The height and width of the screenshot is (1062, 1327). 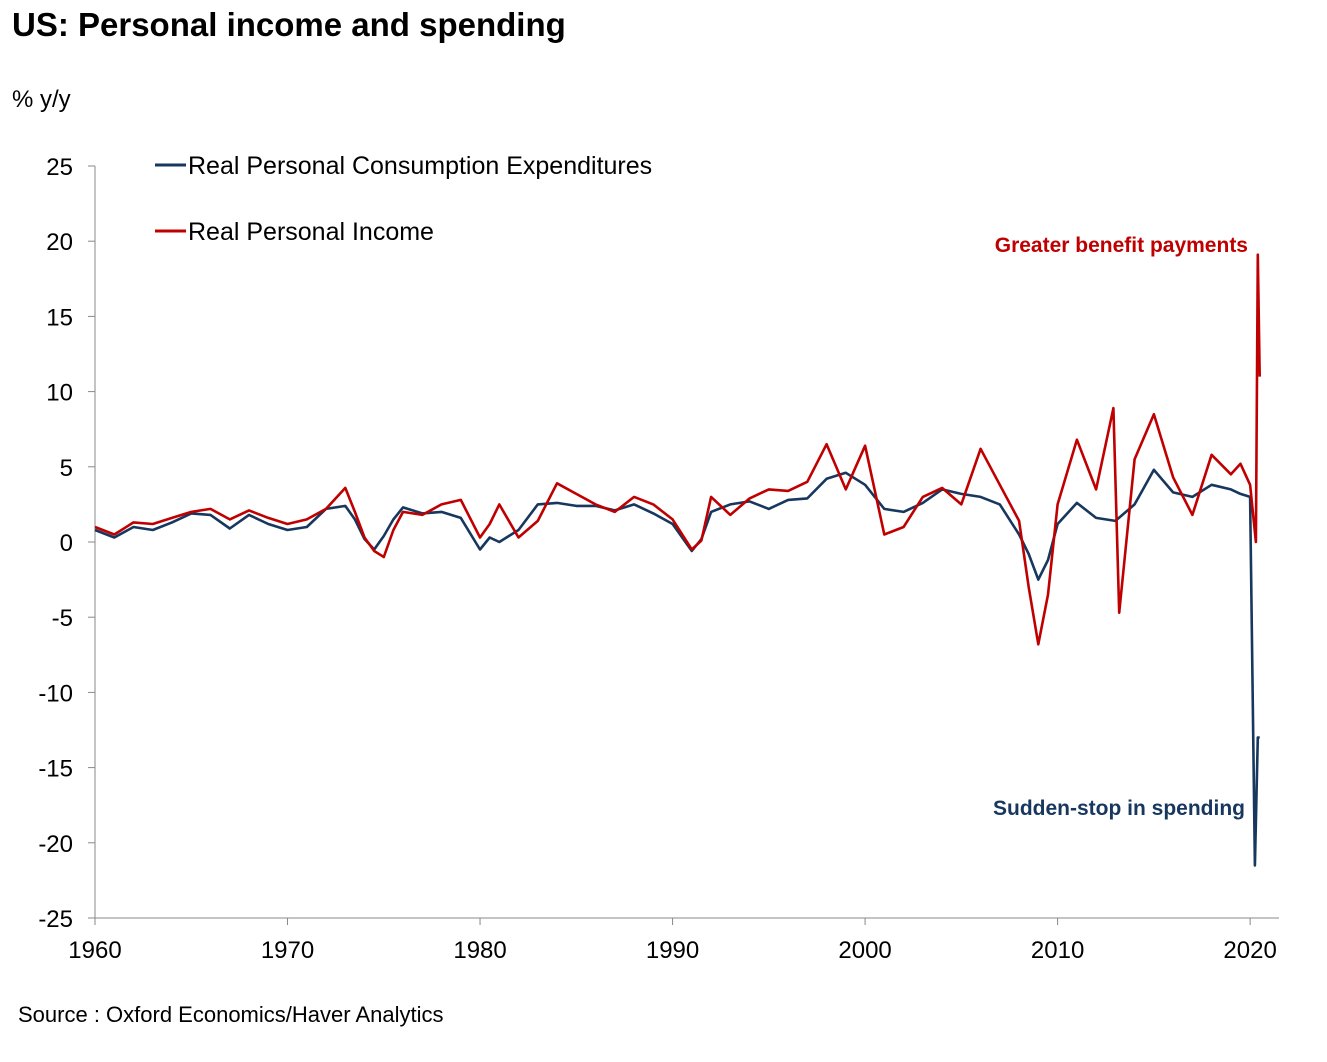 I want to click on x-tick-label: 1960, so click(x=94, y=950).